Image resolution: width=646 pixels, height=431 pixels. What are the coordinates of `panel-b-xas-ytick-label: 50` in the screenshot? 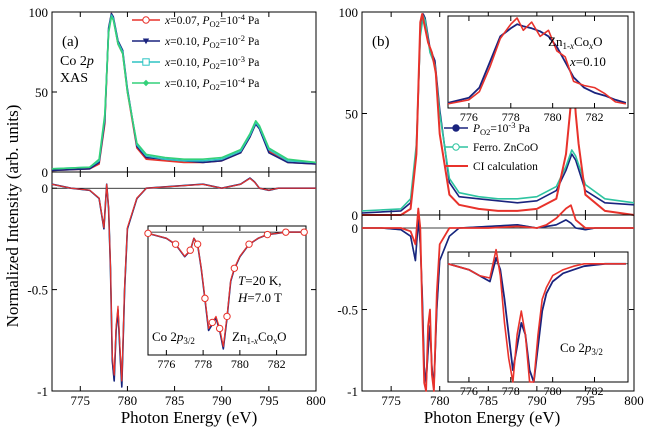 It's located at (351, 114).